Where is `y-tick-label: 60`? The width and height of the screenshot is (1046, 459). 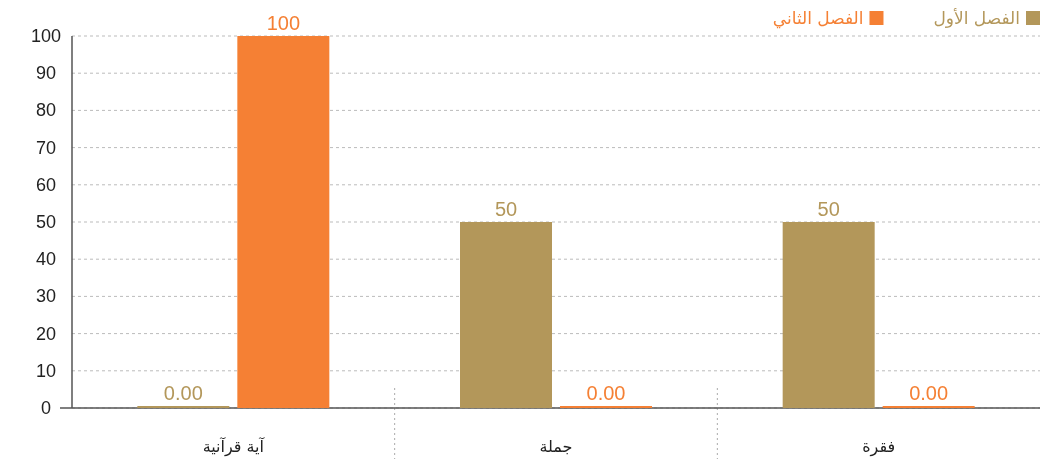
y-tick-label: 60 is located at coordinates (46, 184).